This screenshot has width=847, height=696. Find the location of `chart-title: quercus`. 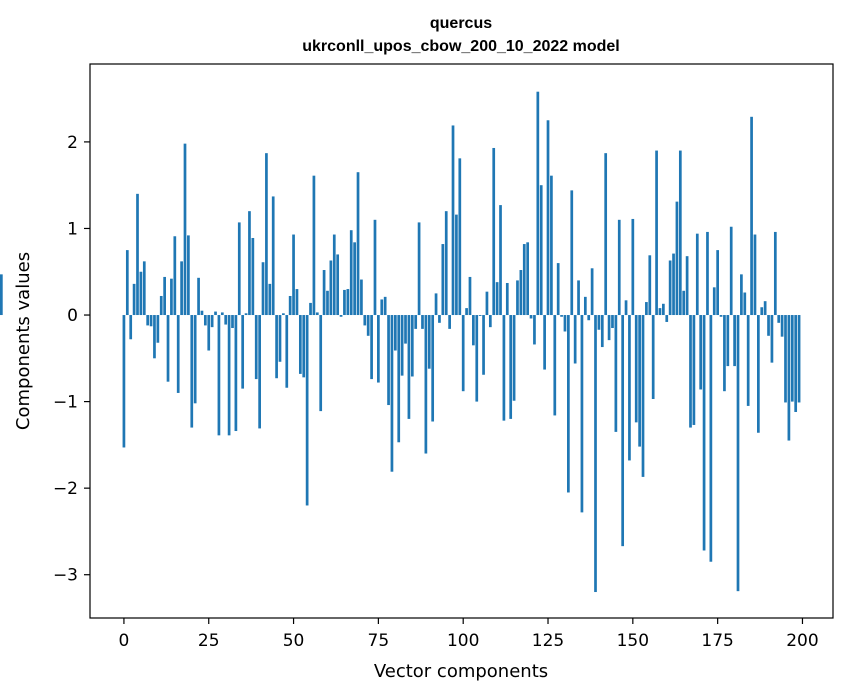

chart-title: quercus is located at coordinates (461, 23).